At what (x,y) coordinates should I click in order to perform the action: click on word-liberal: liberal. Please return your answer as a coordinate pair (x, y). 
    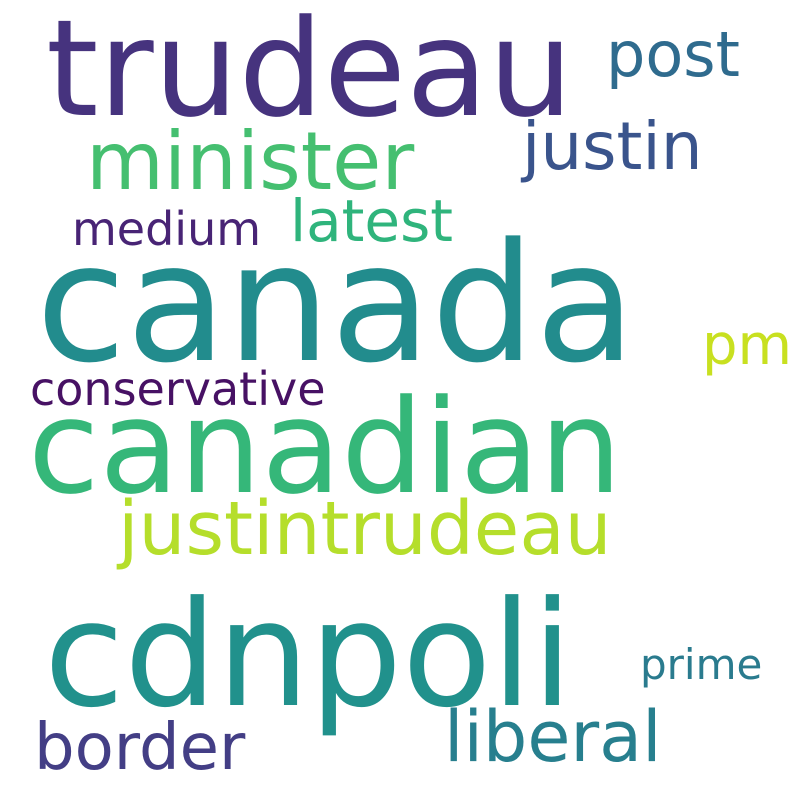
    Looking at the image, I should click on (553, 737).